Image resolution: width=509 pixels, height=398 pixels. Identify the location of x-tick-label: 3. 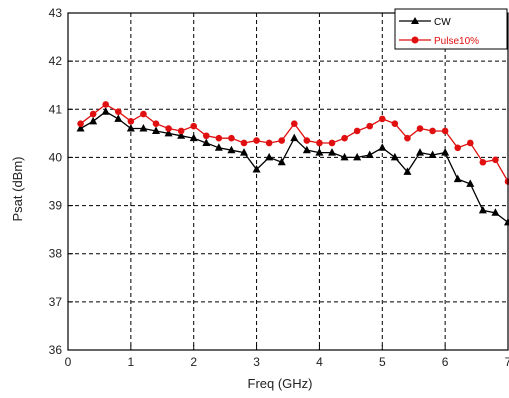
(256, 362).